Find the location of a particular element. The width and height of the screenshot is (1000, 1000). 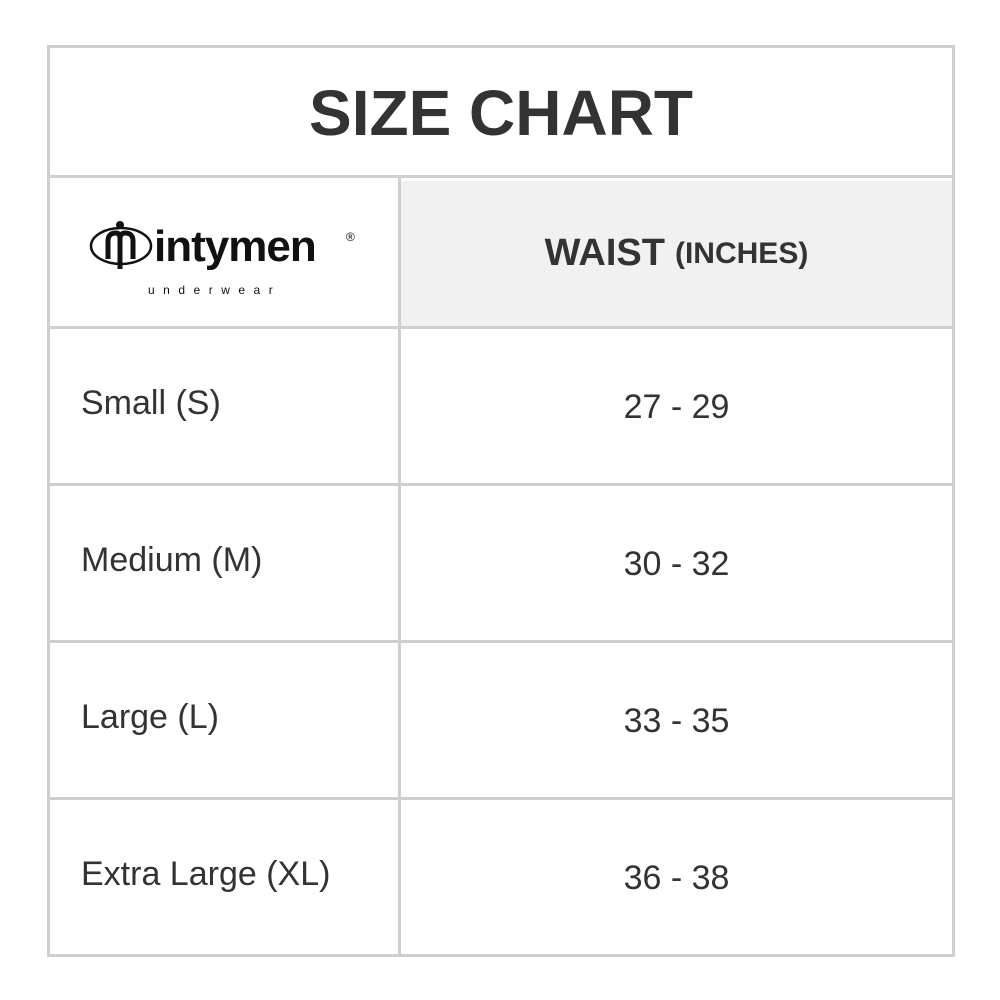

size-label: Large (L) is located at coordinates (150, 717).